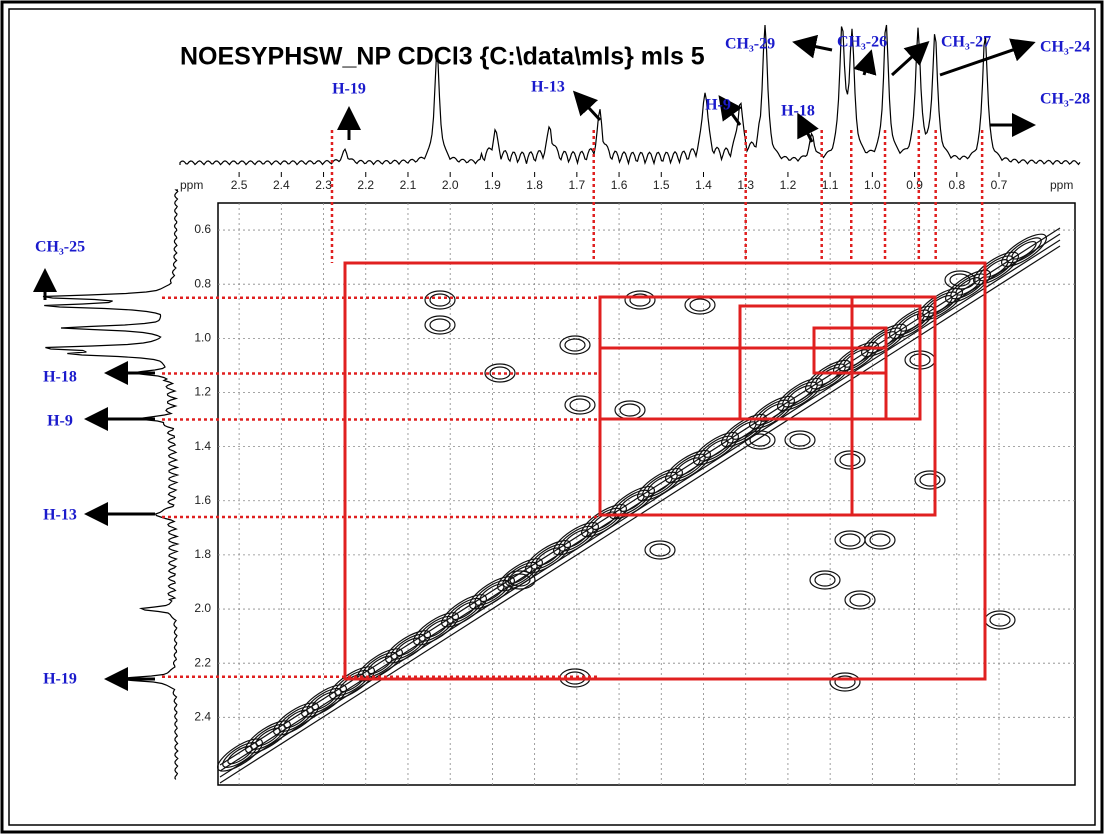 This screenshot has height=834, width=1104. I want to click on x-tick-label: 1.8, so click(534, 185).